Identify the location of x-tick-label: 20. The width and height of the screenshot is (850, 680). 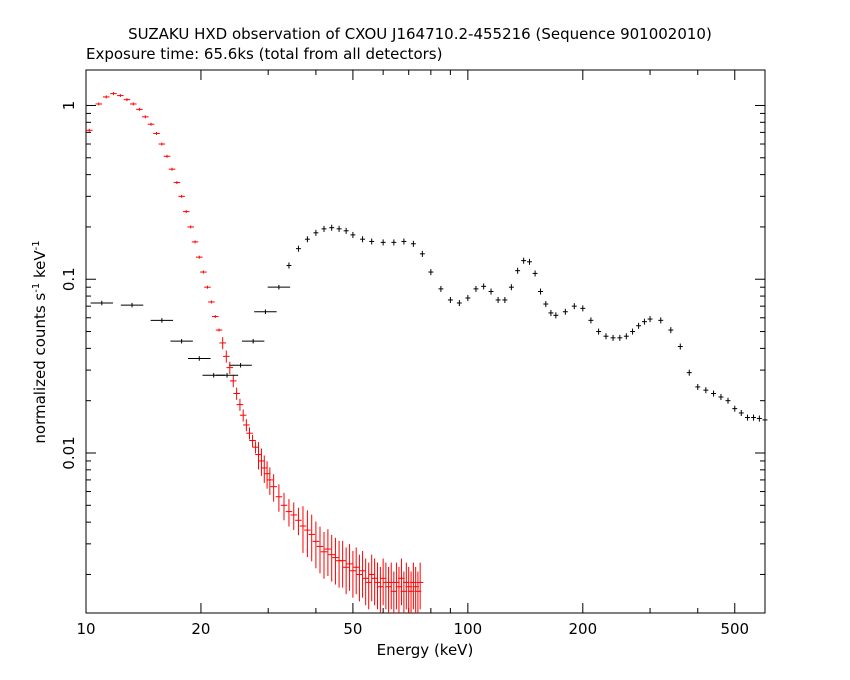
(200, 629).